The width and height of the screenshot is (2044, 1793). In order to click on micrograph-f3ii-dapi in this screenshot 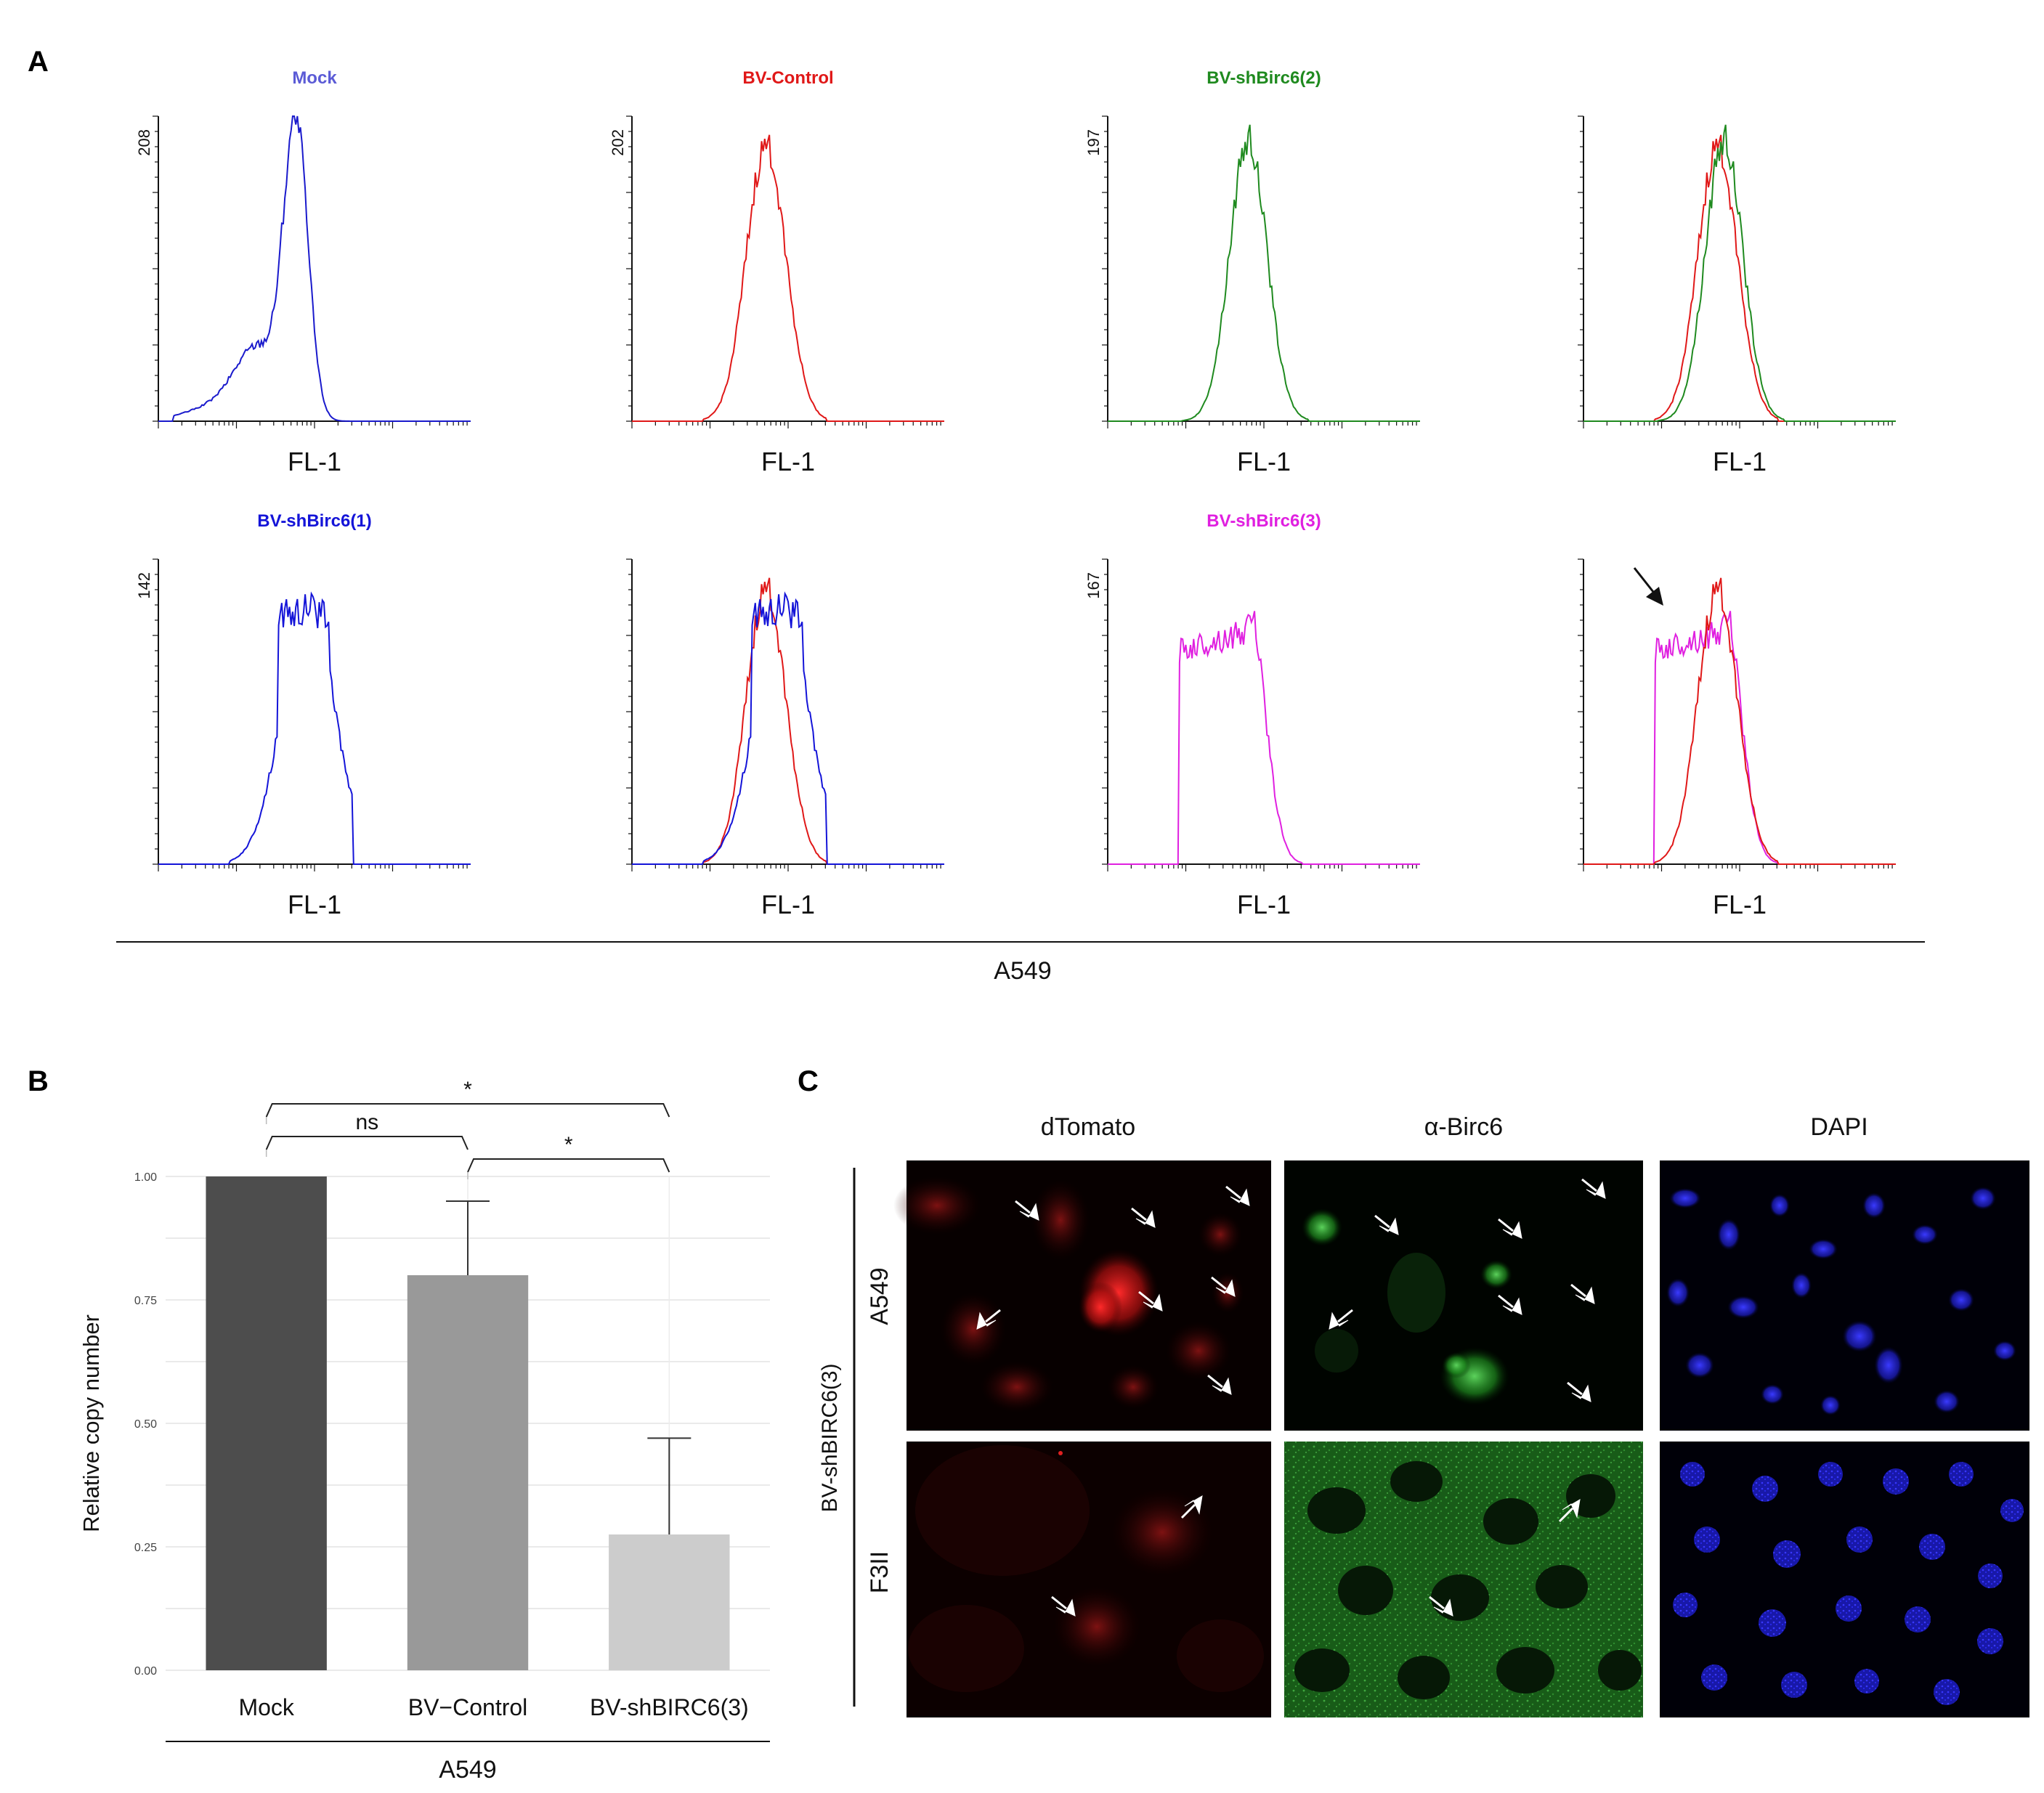, I will do `click(1844, 1579)`.